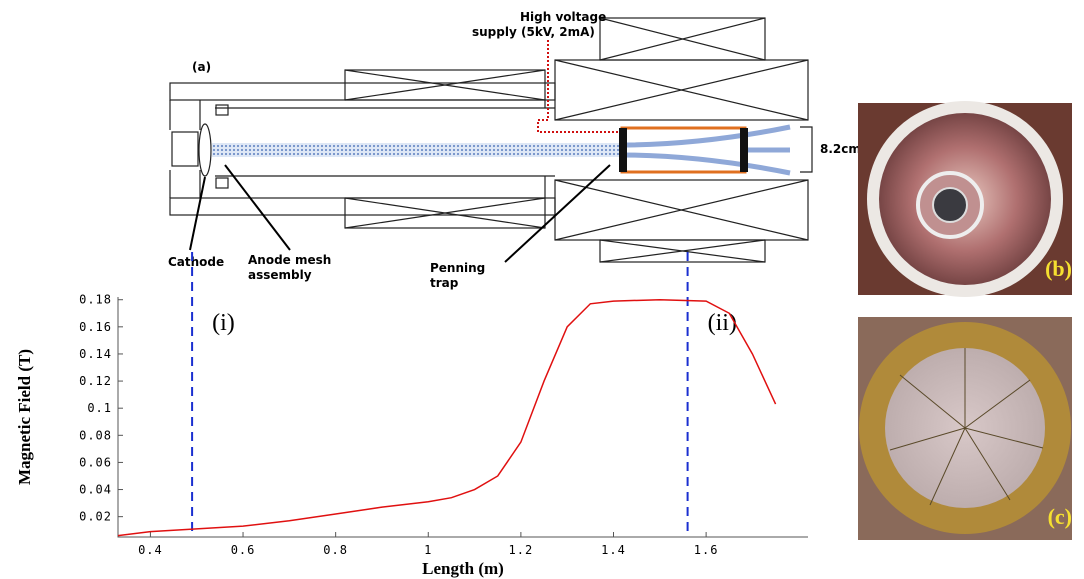 This screenshot has width=1084, height=579. I want to click on y-tick-label: 0.08, so click(95, 435).